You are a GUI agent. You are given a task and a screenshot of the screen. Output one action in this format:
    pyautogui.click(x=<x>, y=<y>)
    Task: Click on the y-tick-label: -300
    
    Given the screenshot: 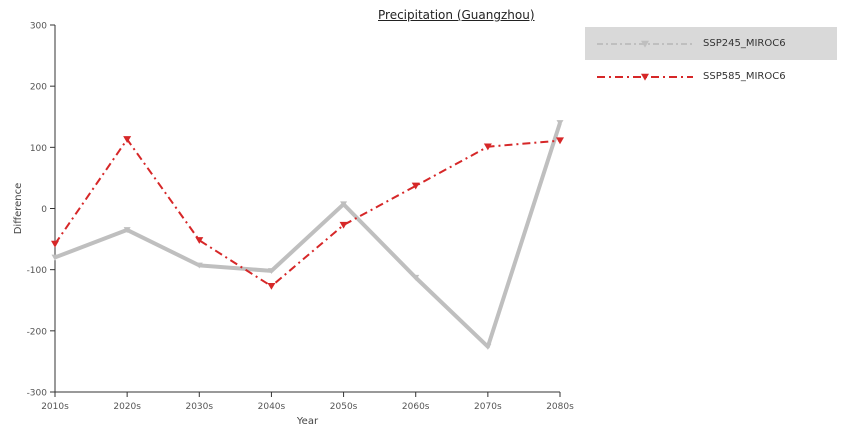 What is the action you would take?
    pyautogui.click(x=37, y=394)
    